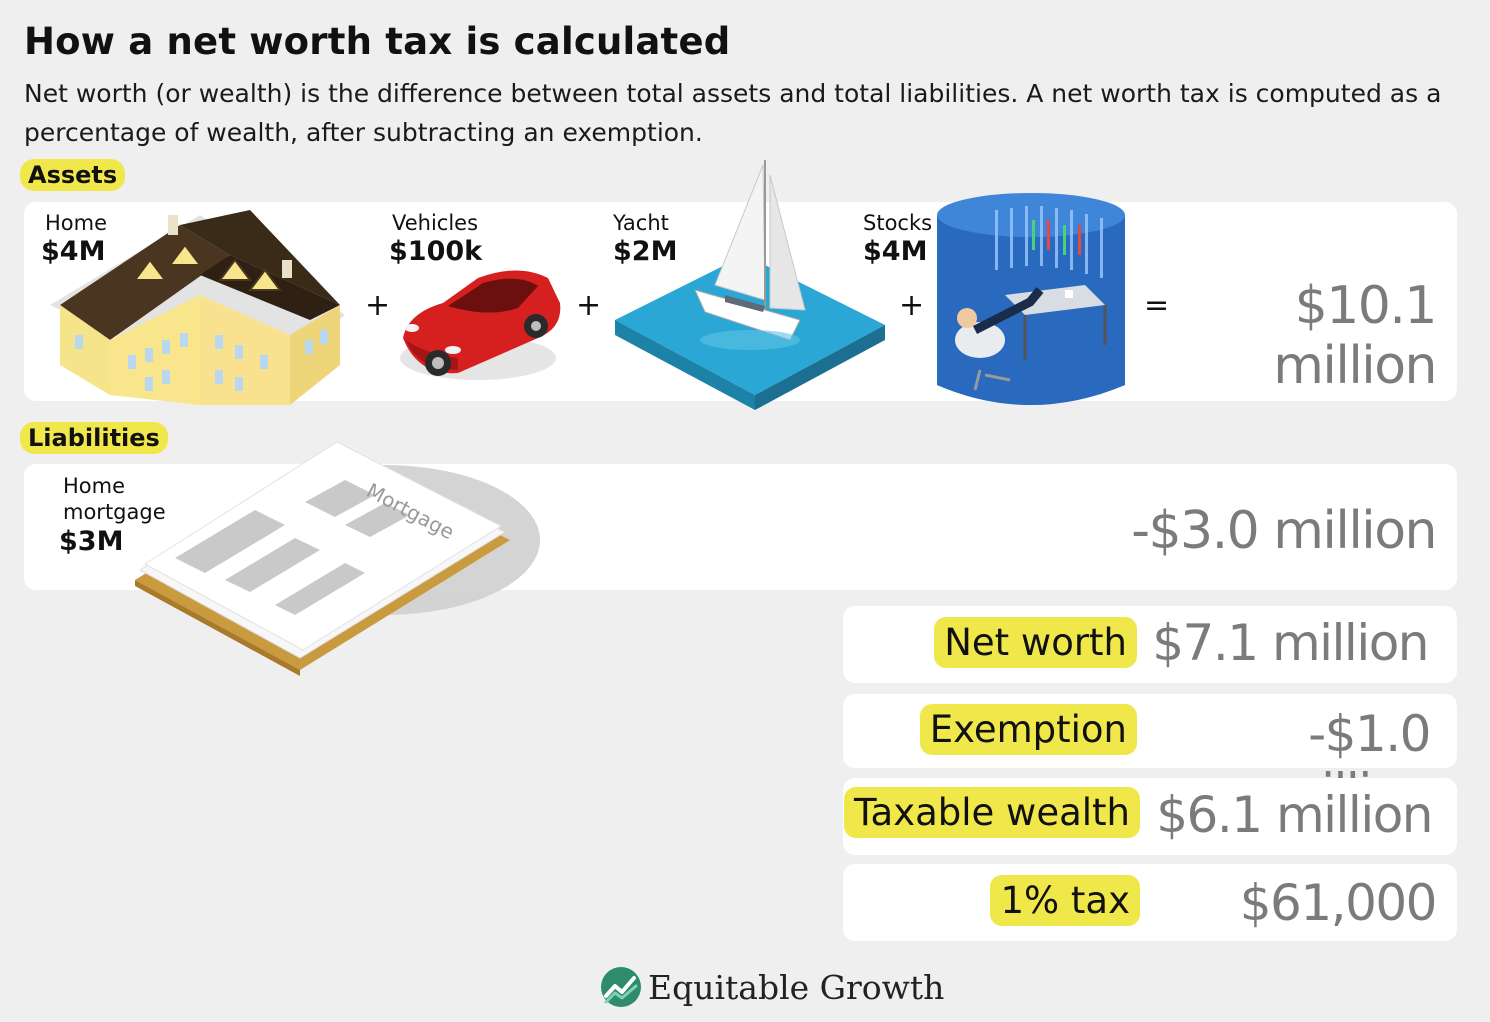  Describe the element at coordinates (1065, 900) in the screenshot. I see `tax-label: 1% tax` at that location.